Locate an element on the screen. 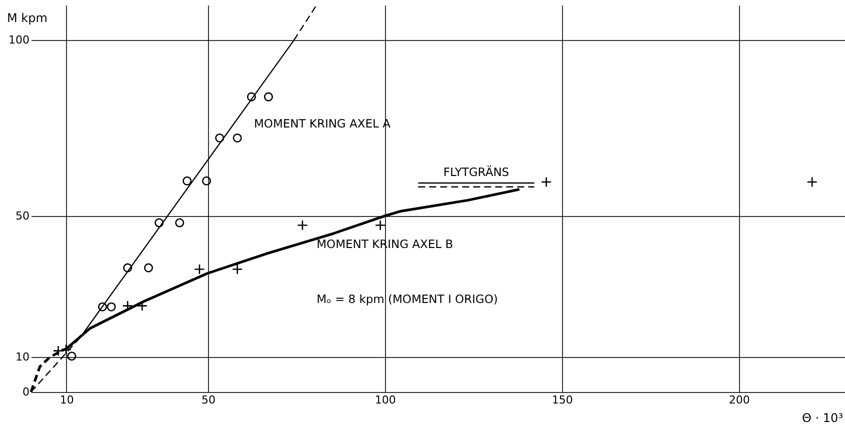 This screenshot has width=845, height=426. x-tick-label: 100 is located at coordinates (385, 400).